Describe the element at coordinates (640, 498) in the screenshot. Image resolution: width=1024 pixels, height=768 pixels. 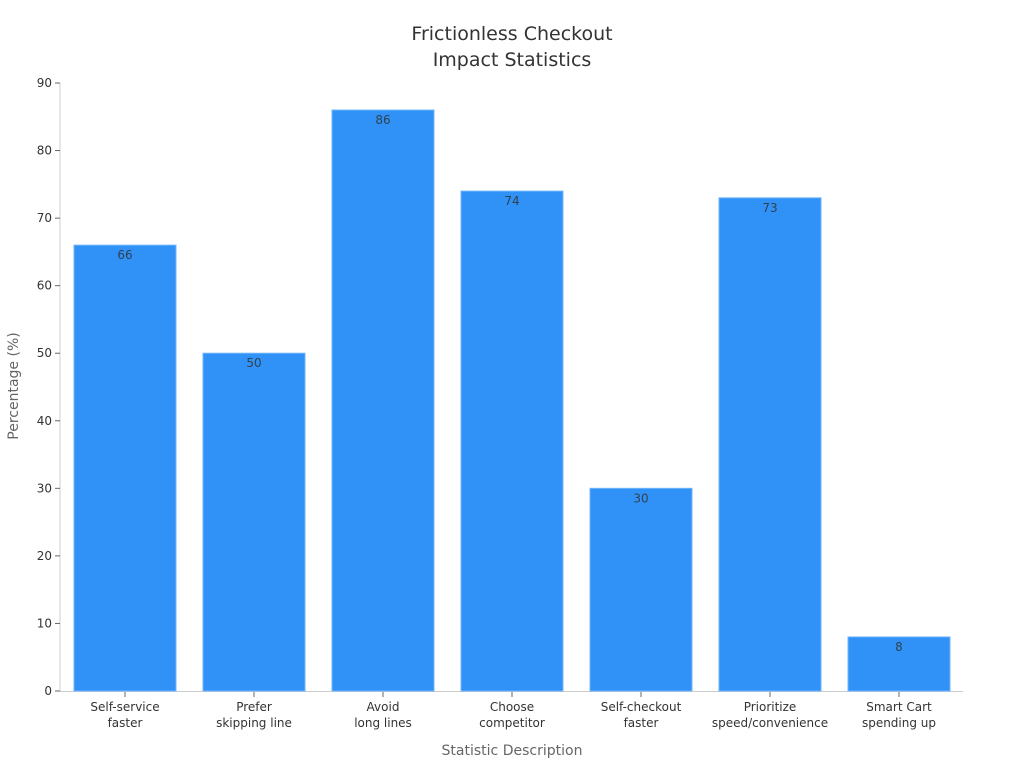
I see `bar-value-label: 30` at that location.